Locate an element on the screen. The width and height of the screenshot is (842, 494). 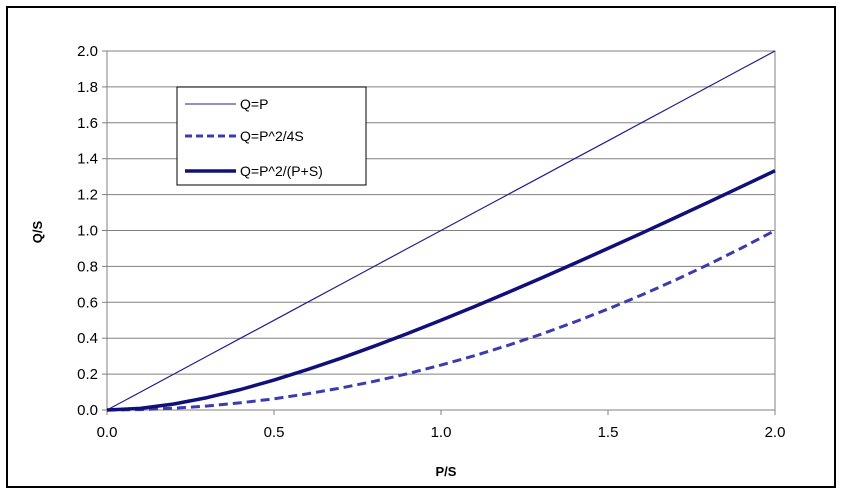
x-tick-label: 2.0 is located at coordinates (775, 432).